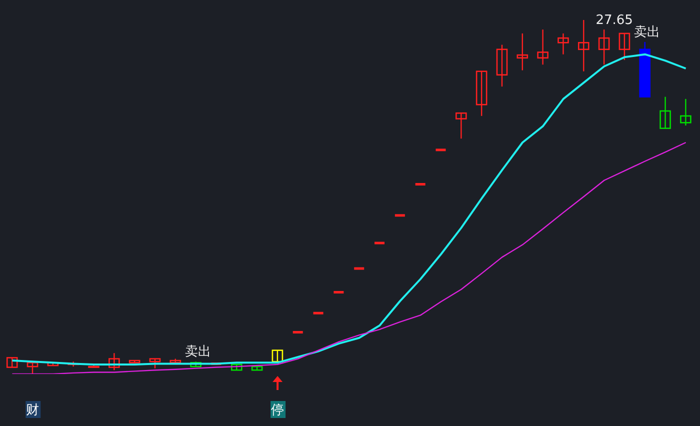  Describe the element at coordinates (614, 20) in the screenshot. I see `annotation: 27.65` at that location.